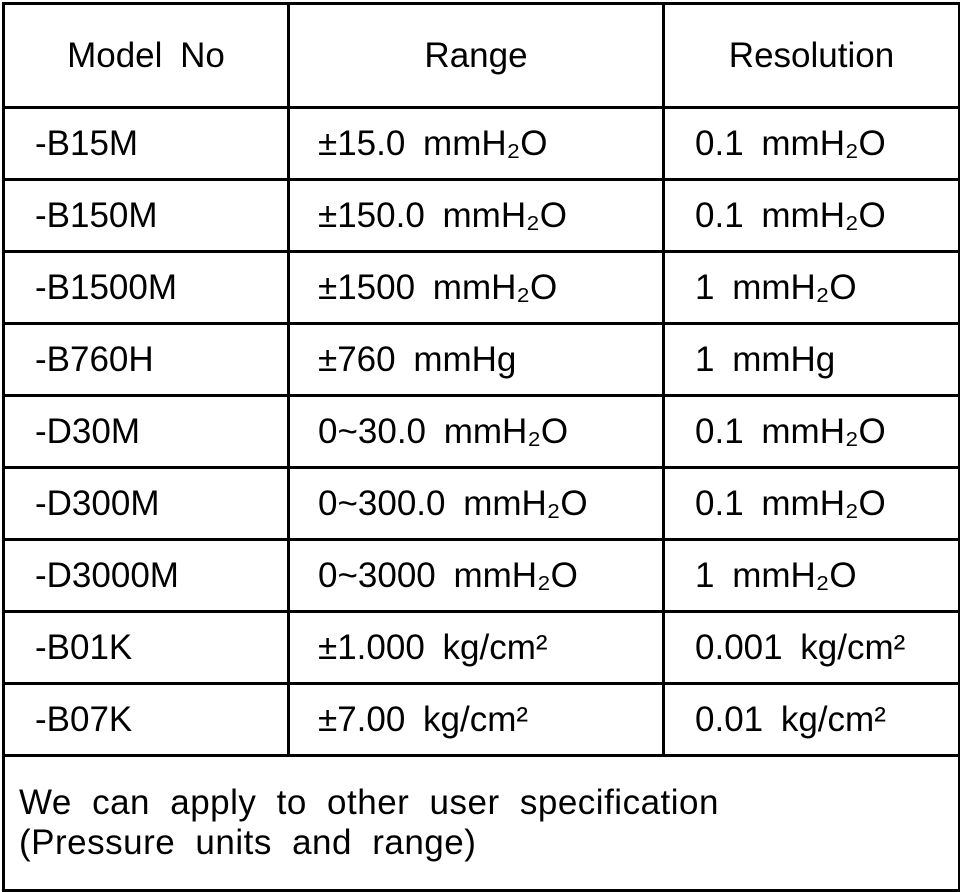  Describe the element at coordinates (476, 215) in the screenshot. I see `table-cell: ±150.0 mmH₂O` at that location.